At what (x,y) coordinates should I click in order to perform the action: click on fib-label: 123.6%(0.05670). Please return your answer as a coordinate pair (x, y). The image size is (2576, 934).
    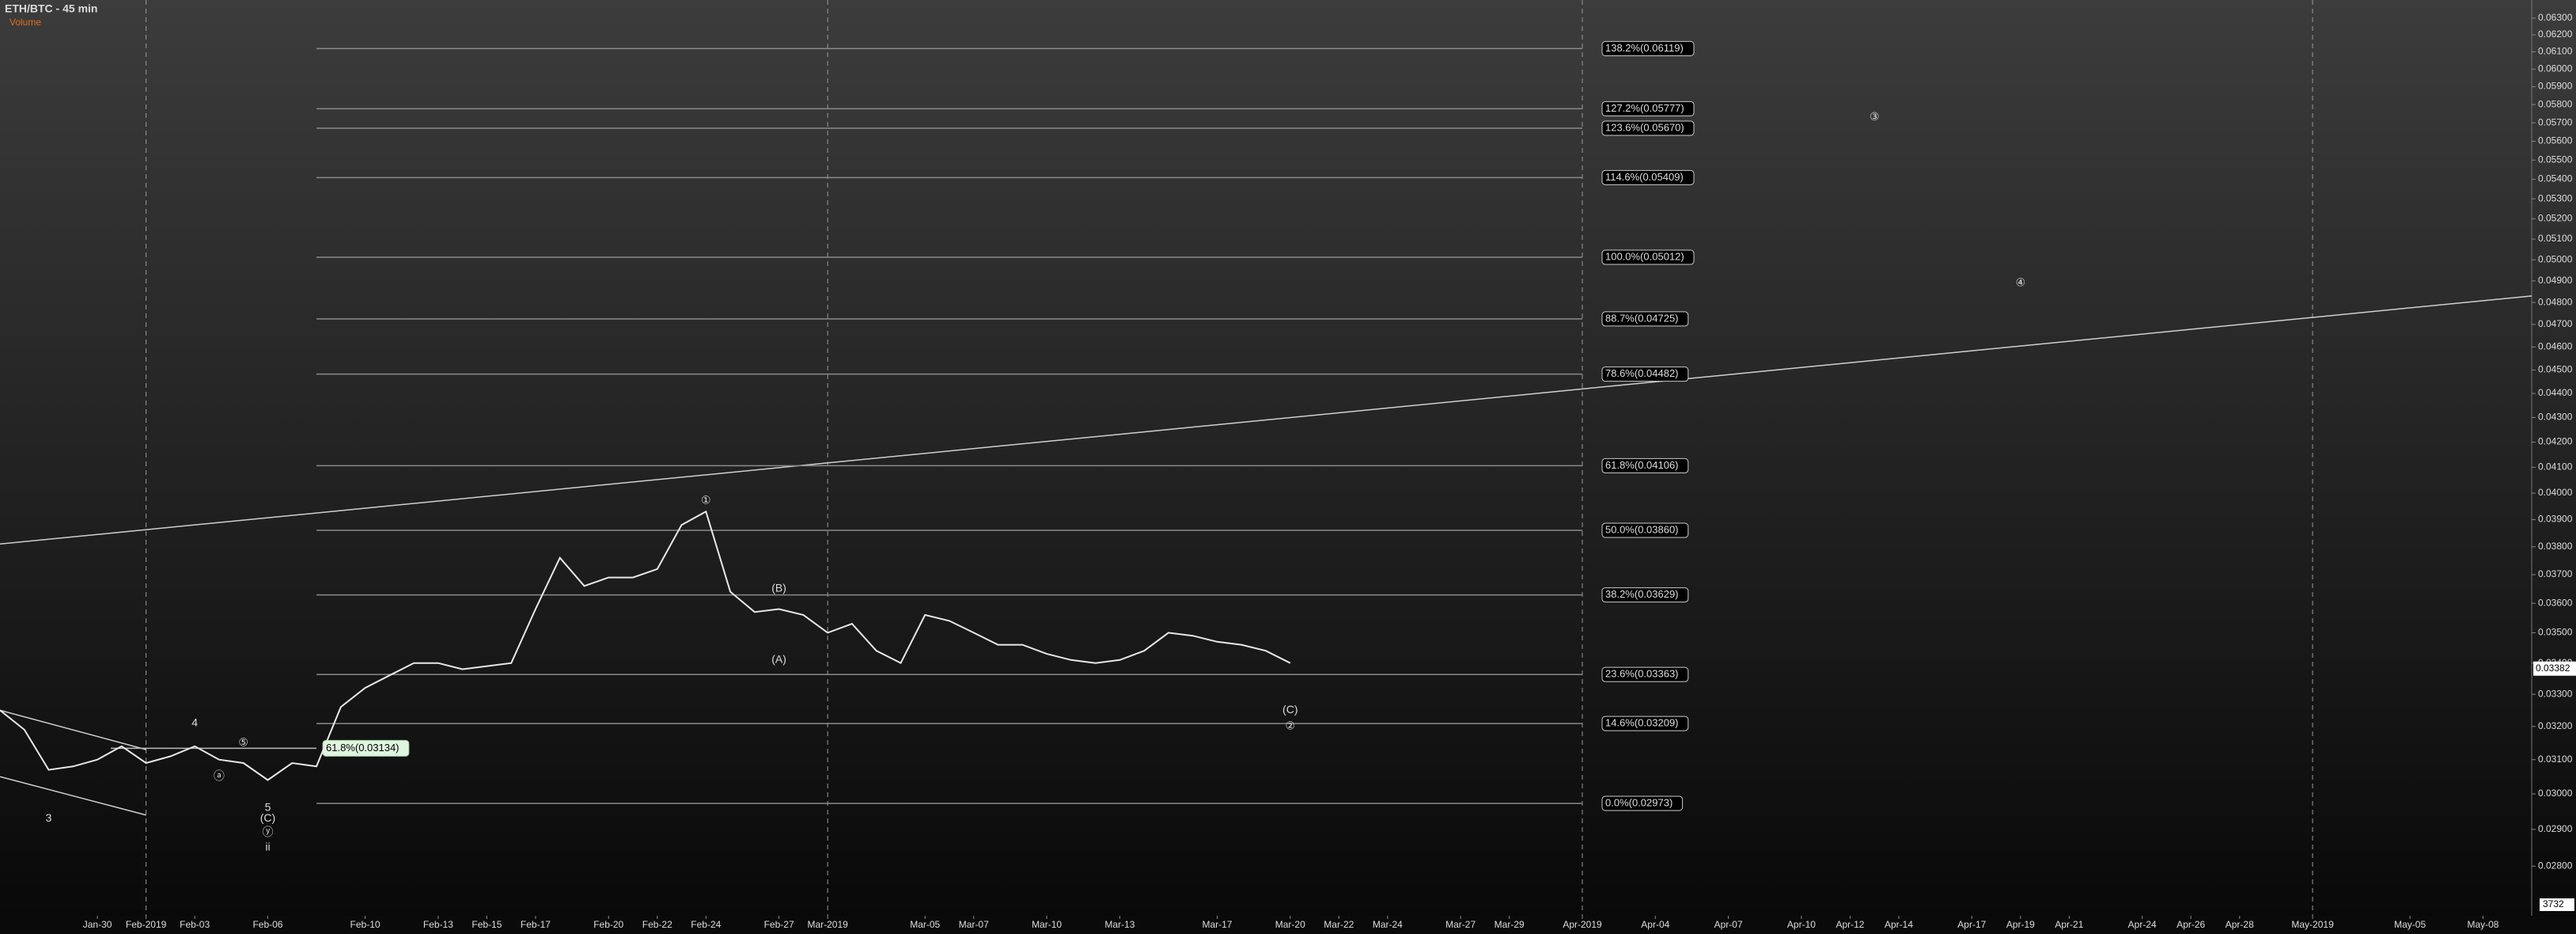
    Looking at the image, I should click on (1644, 127).